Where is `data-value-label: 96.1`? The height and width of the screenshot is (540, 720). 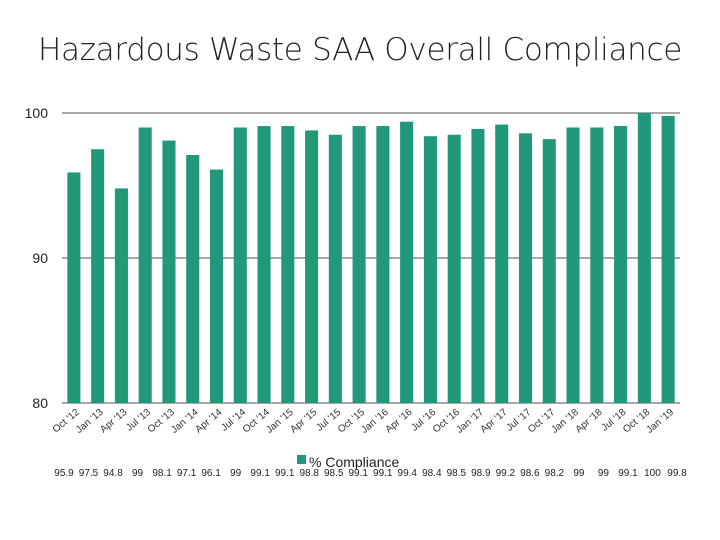 data-value-label: 96.1 is located at coordinates (211, 473).